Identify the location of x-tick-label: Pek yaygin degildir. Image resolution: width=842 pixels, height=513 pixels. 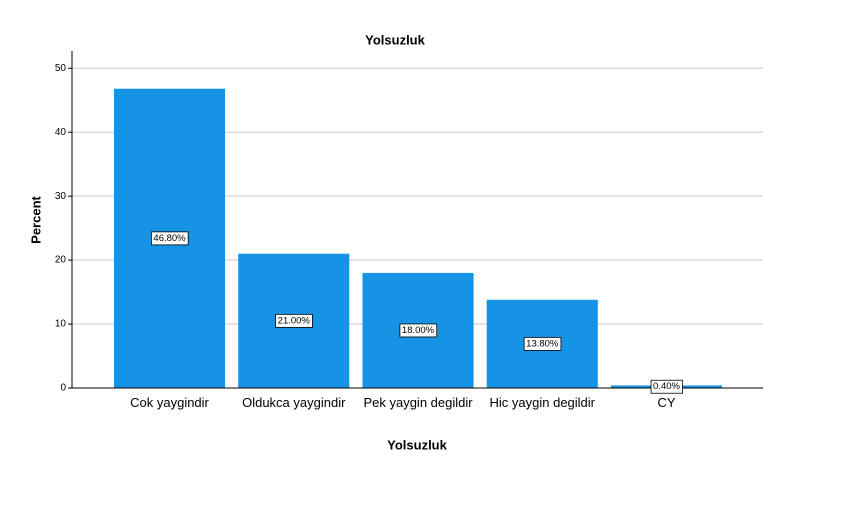
(418, 402).